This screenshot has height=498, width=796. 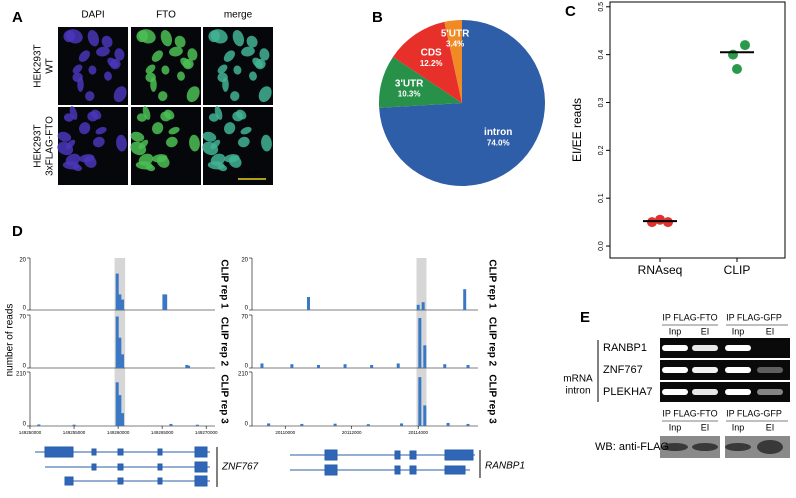 I want to click on slice-value: 10.3%, so click(x=409, y=94).